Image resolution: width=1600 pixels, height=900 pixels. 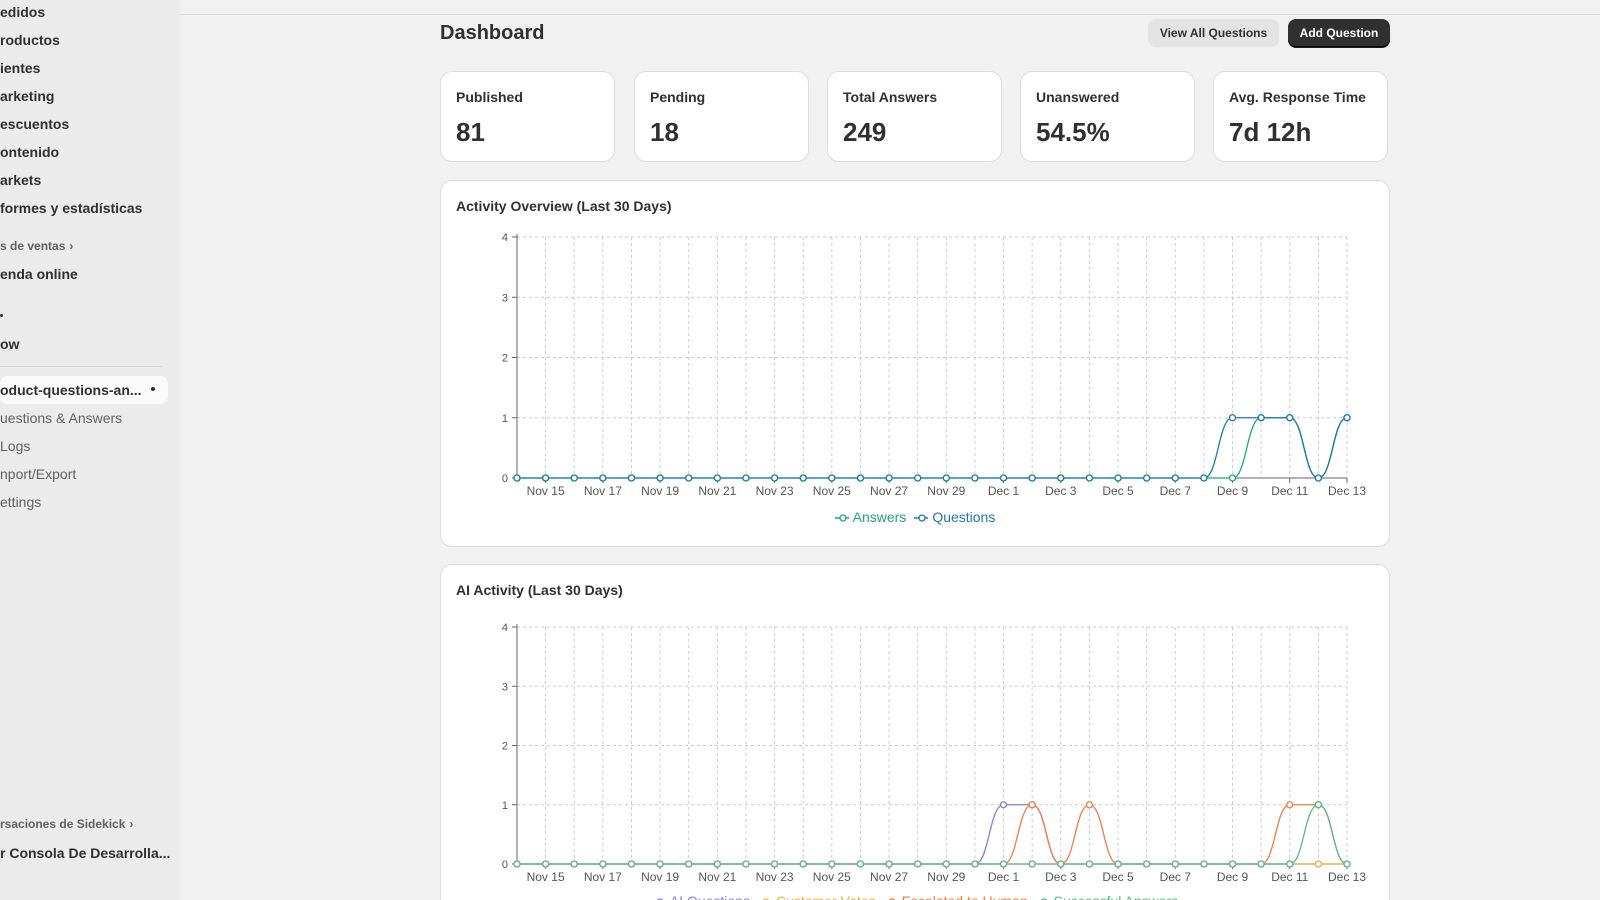 What do you see at coordinates (23, 12) in the screenshot?
I see `sidebar-item-orders: edidos` at bounding box center [23, 12].